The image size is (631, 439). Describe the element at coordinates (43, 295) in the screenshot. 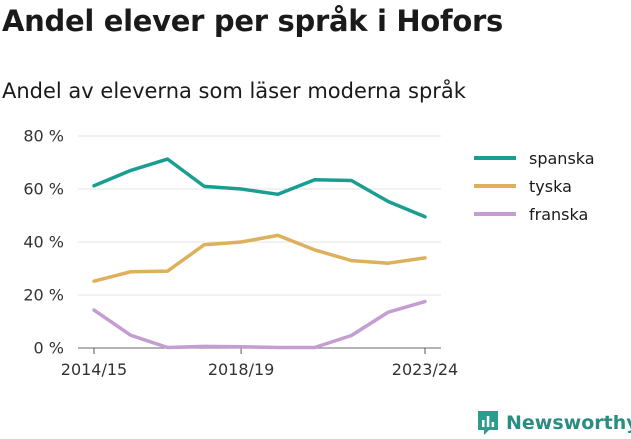

I see `y-tick-label: 20 %` at that location.